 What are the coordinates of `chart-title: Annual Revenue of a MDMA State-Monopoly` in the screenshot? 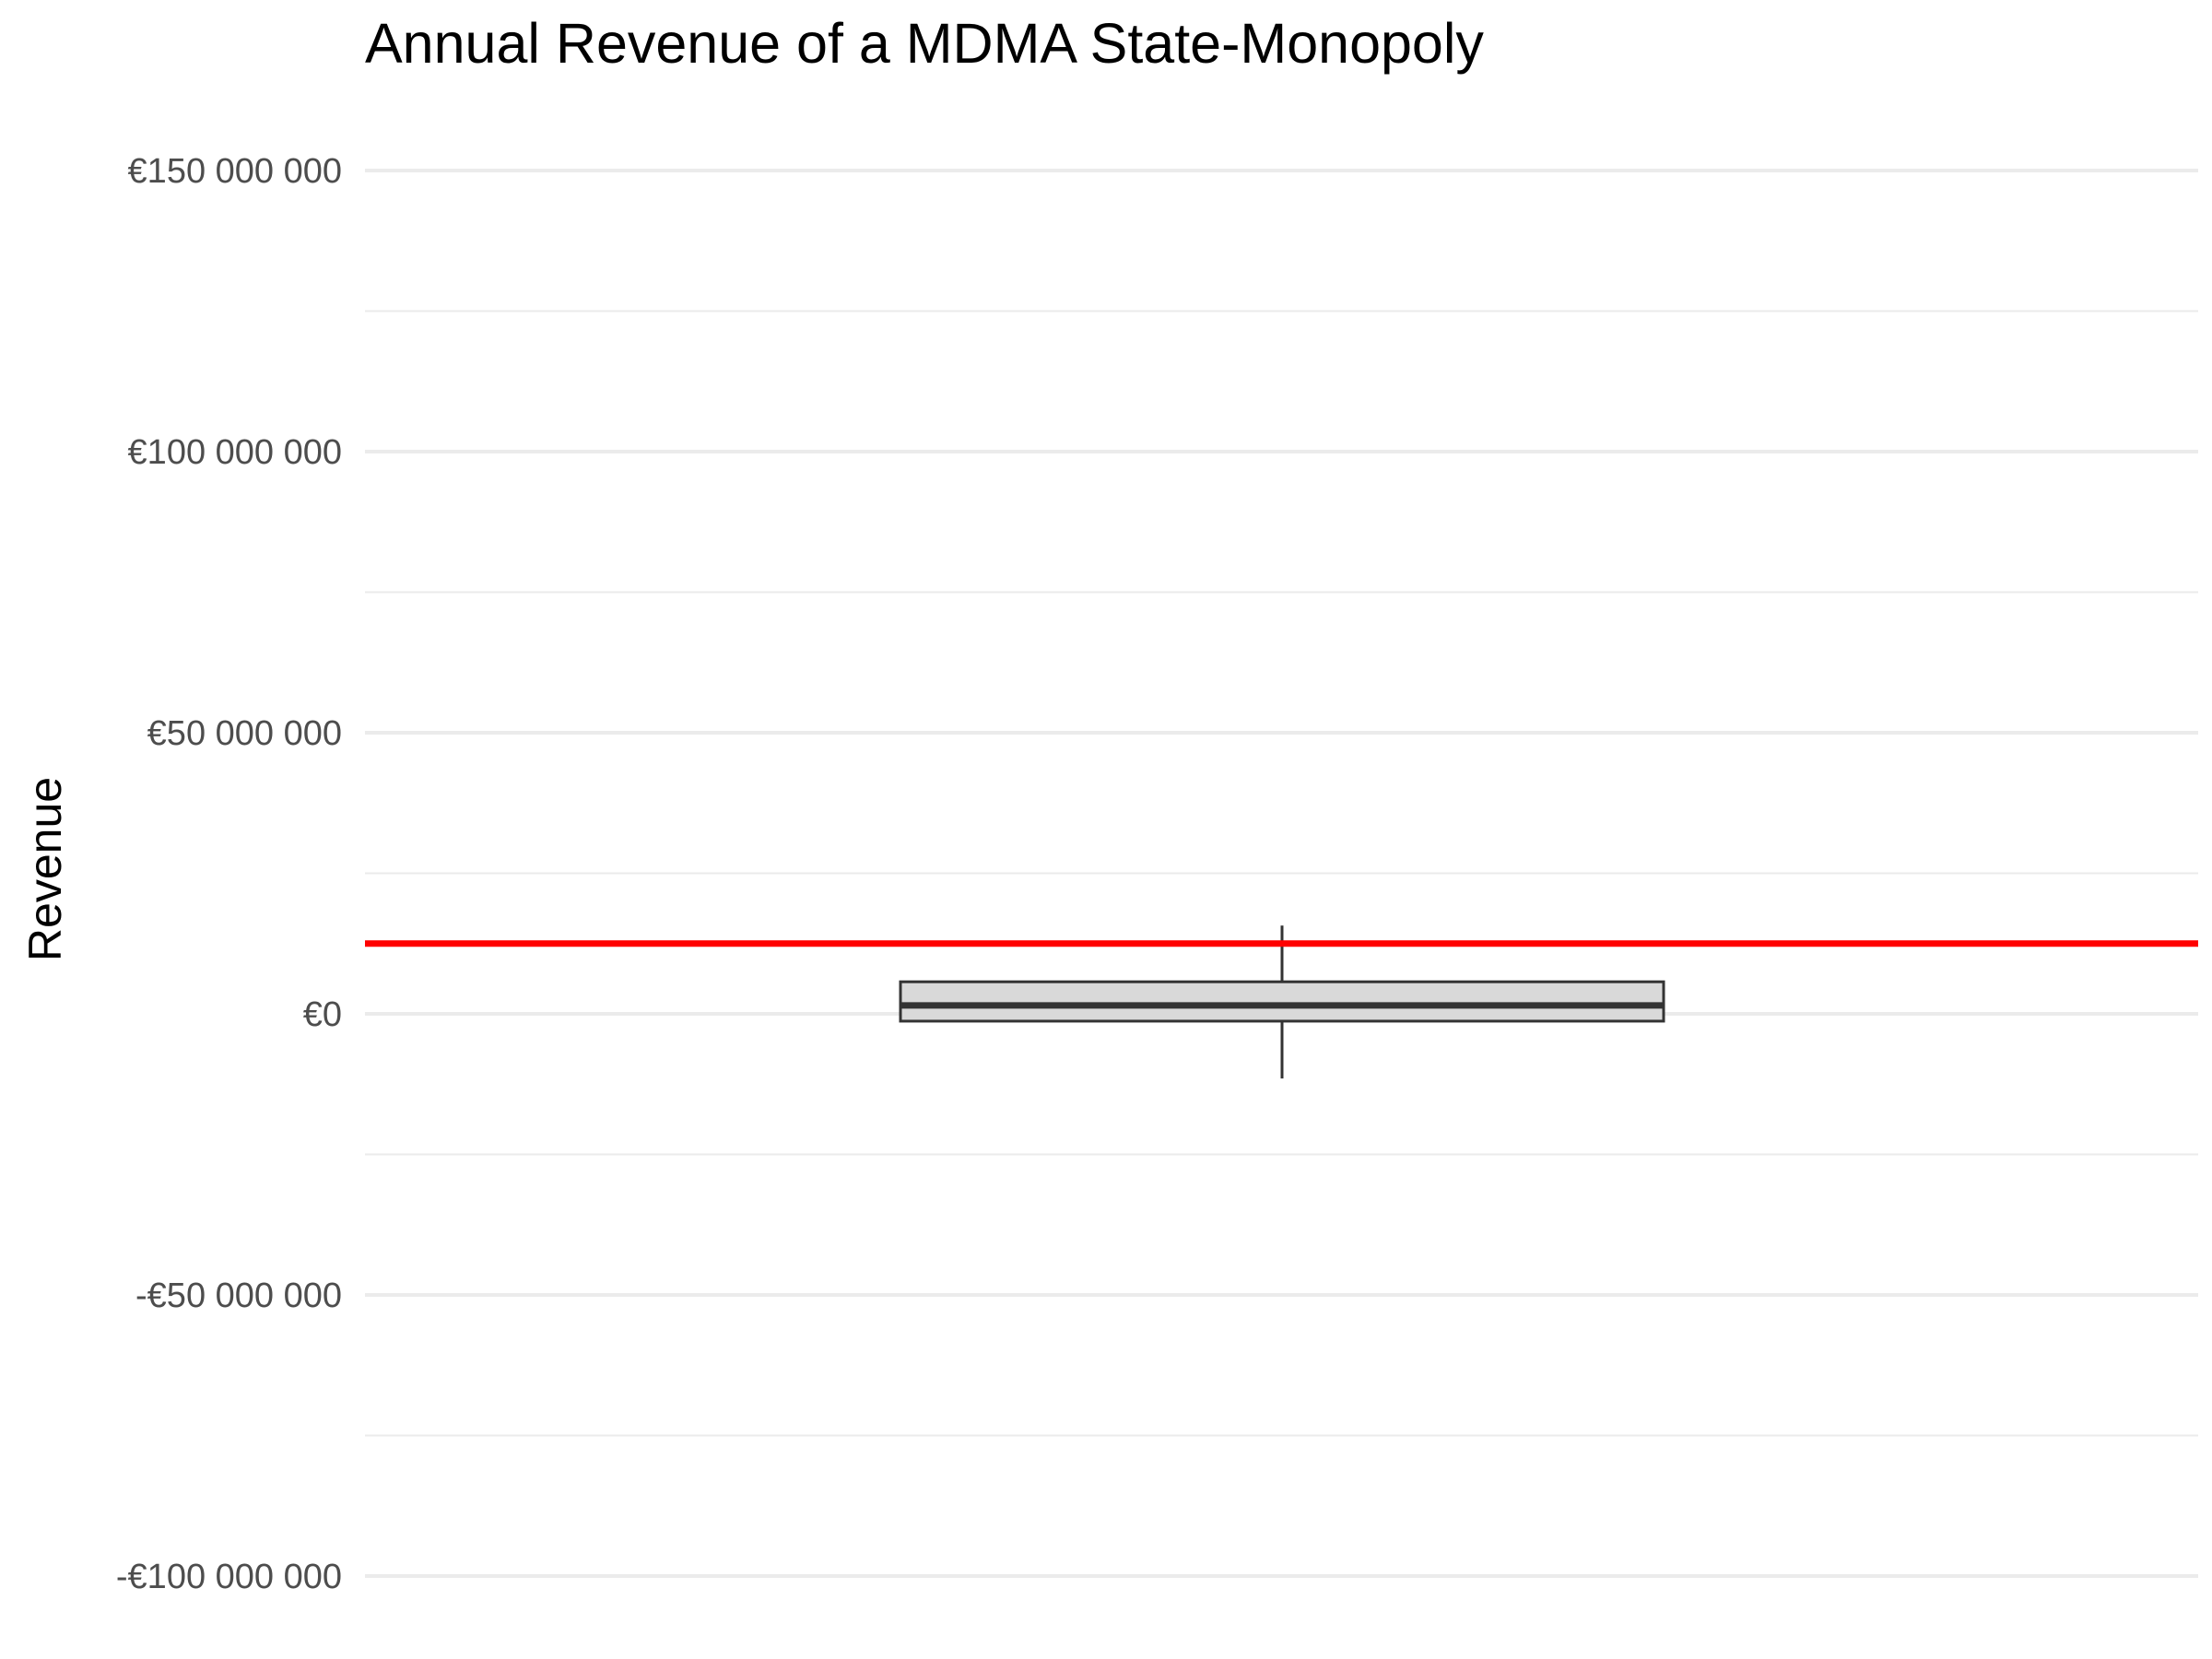 It's located at (924, 43).